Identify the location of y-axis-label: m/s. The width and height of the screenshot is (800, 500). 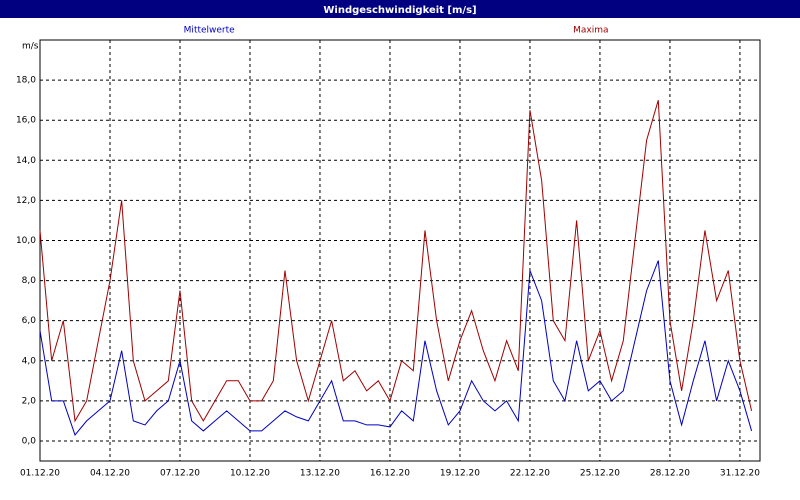
(30, 47).